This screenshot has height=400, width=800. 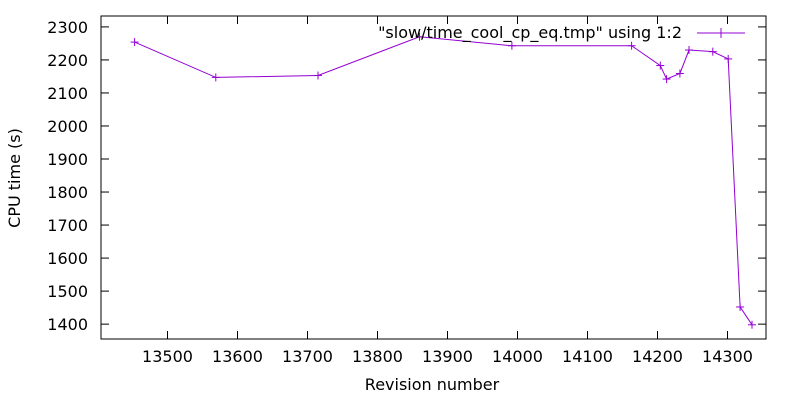 What do you see at coordinates (587, 356) in the screenshot?
I see `x-tick-label: 14100` at bounding box center [587, 356].